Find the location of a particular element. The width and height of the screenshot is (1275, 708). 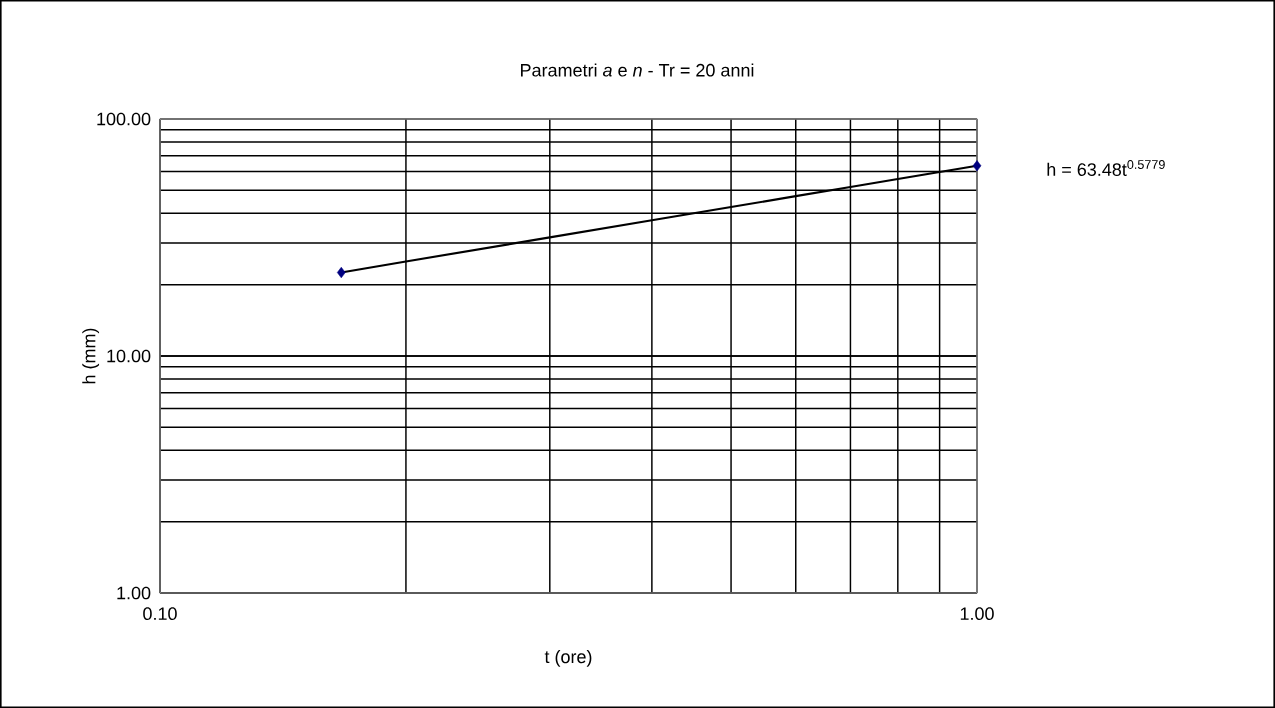

x-axis-title: t (ore) is located at coordinates (568, 658).